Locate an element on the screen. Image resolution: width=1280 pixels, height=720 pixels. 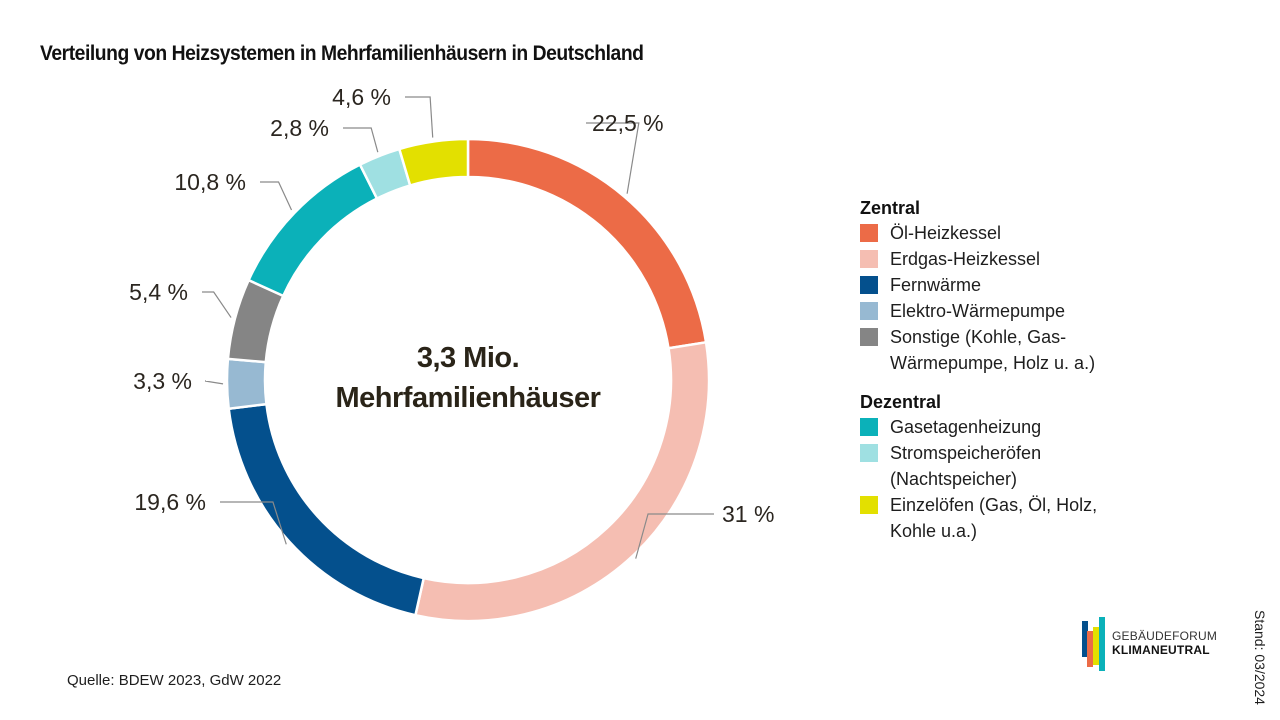
legend-group-title: Zentral is located at coordinates (890, 208).